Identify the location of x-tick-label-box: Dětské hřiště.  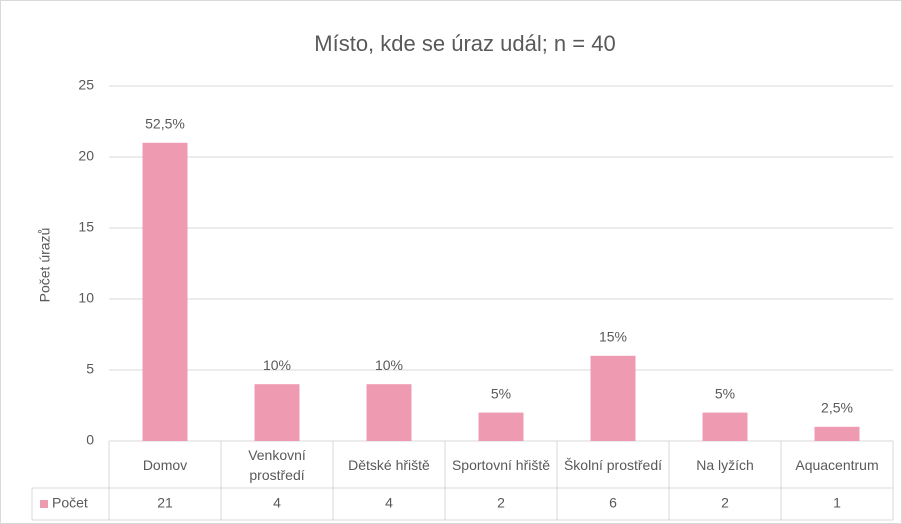
(389, 464).